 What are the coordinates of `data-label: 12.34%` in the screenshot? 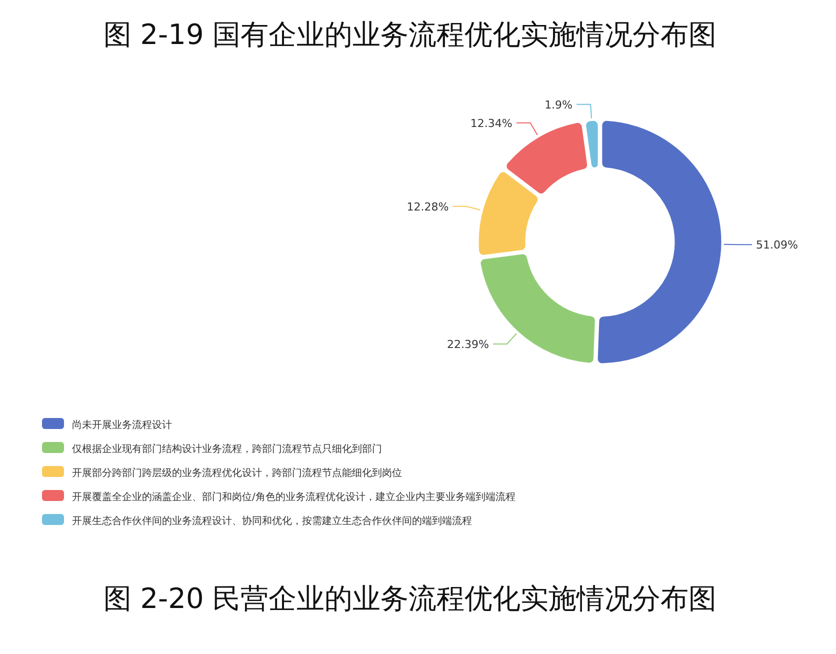 It's located at (491, 123).